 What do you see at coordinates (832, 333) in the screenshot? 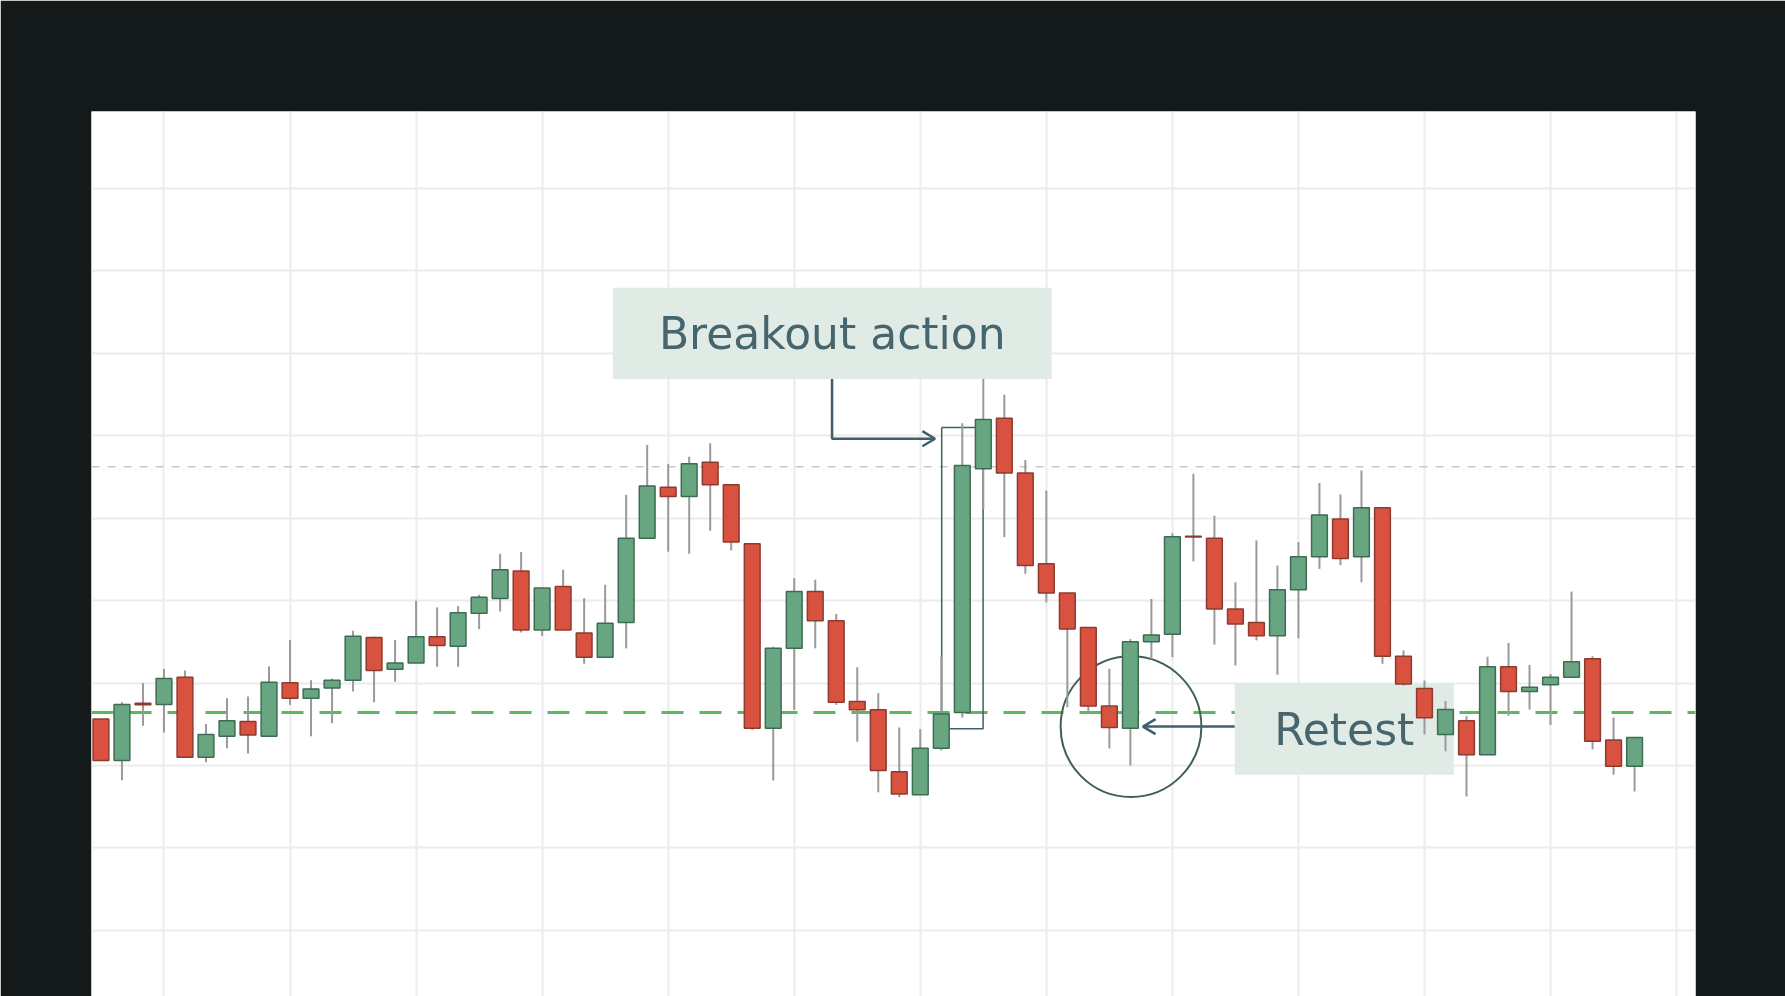
I see `text: Breakout action` at bounding box center [832, 333].